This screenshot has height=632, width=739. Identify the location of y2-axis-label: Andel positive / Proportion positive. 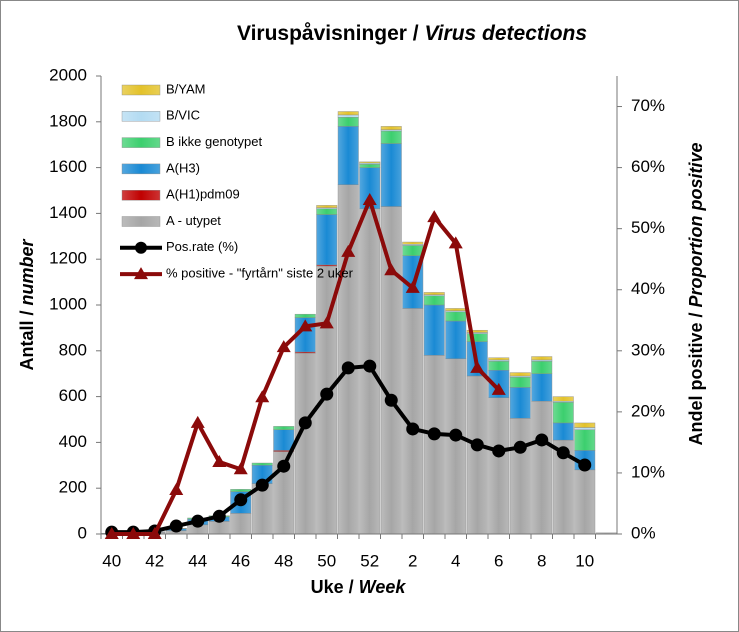
(696, 293).